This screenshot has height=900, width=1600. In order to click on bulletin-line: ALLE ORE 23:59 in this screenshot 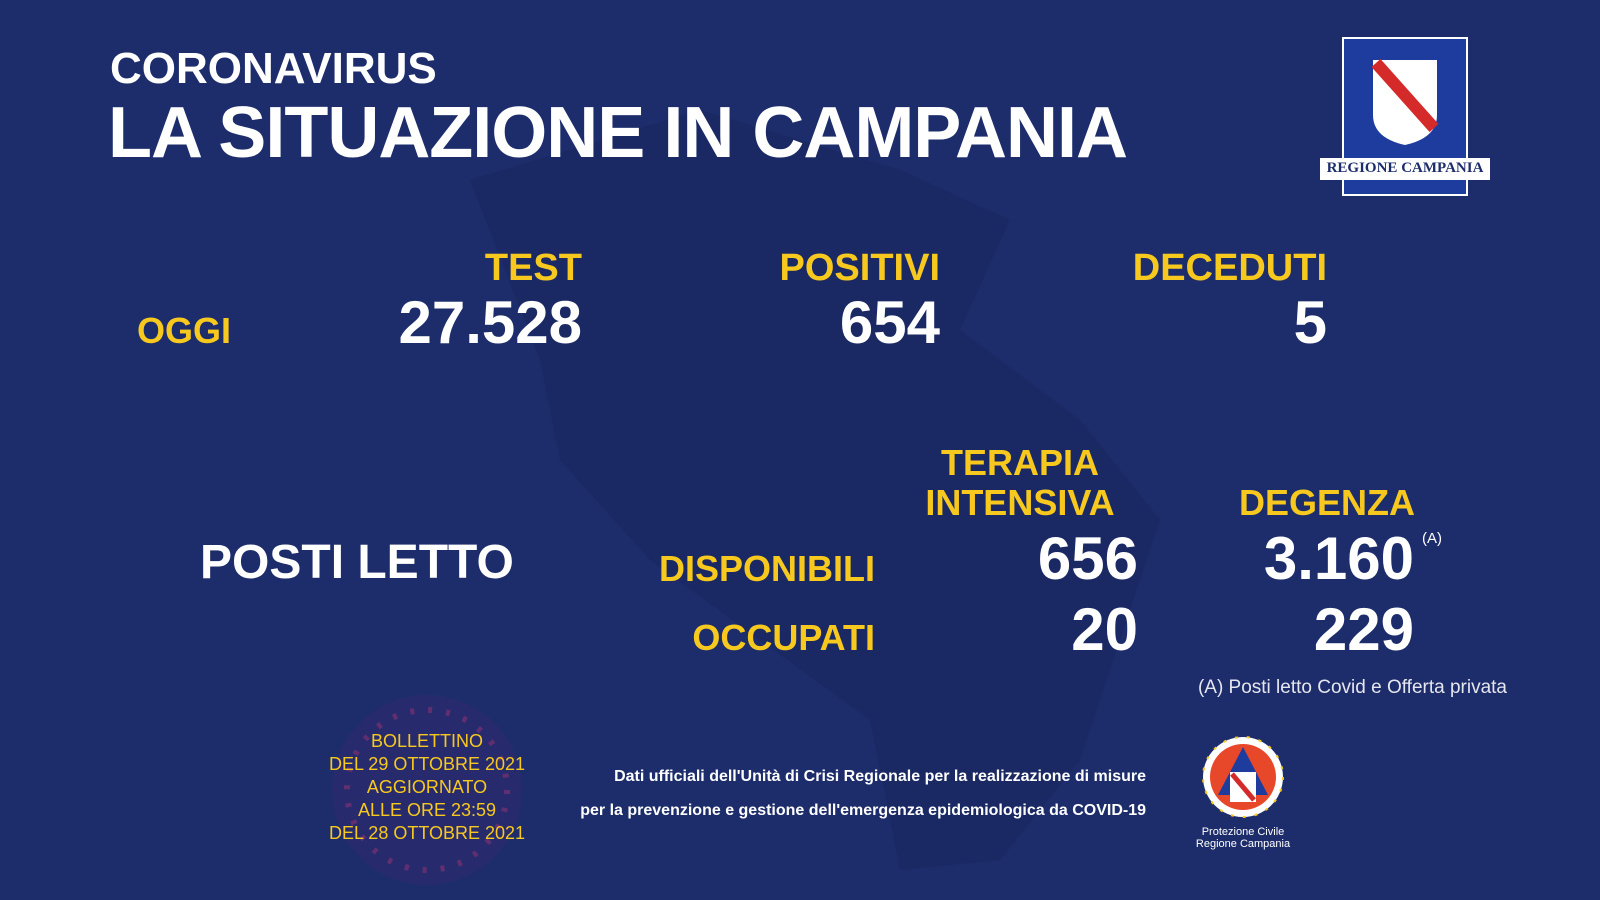, I will do `click(427, 810)`.